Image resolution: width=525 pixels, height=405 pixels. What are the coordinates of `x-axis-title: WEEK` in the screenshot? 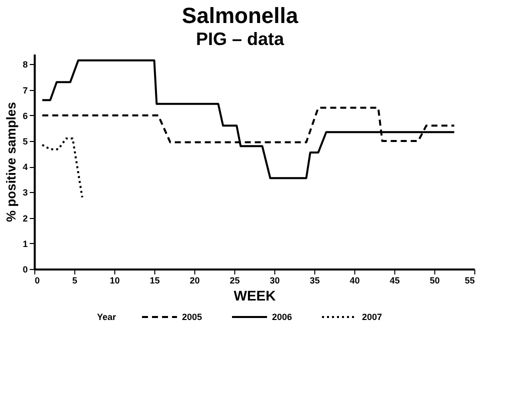 It's located at (255, 296).